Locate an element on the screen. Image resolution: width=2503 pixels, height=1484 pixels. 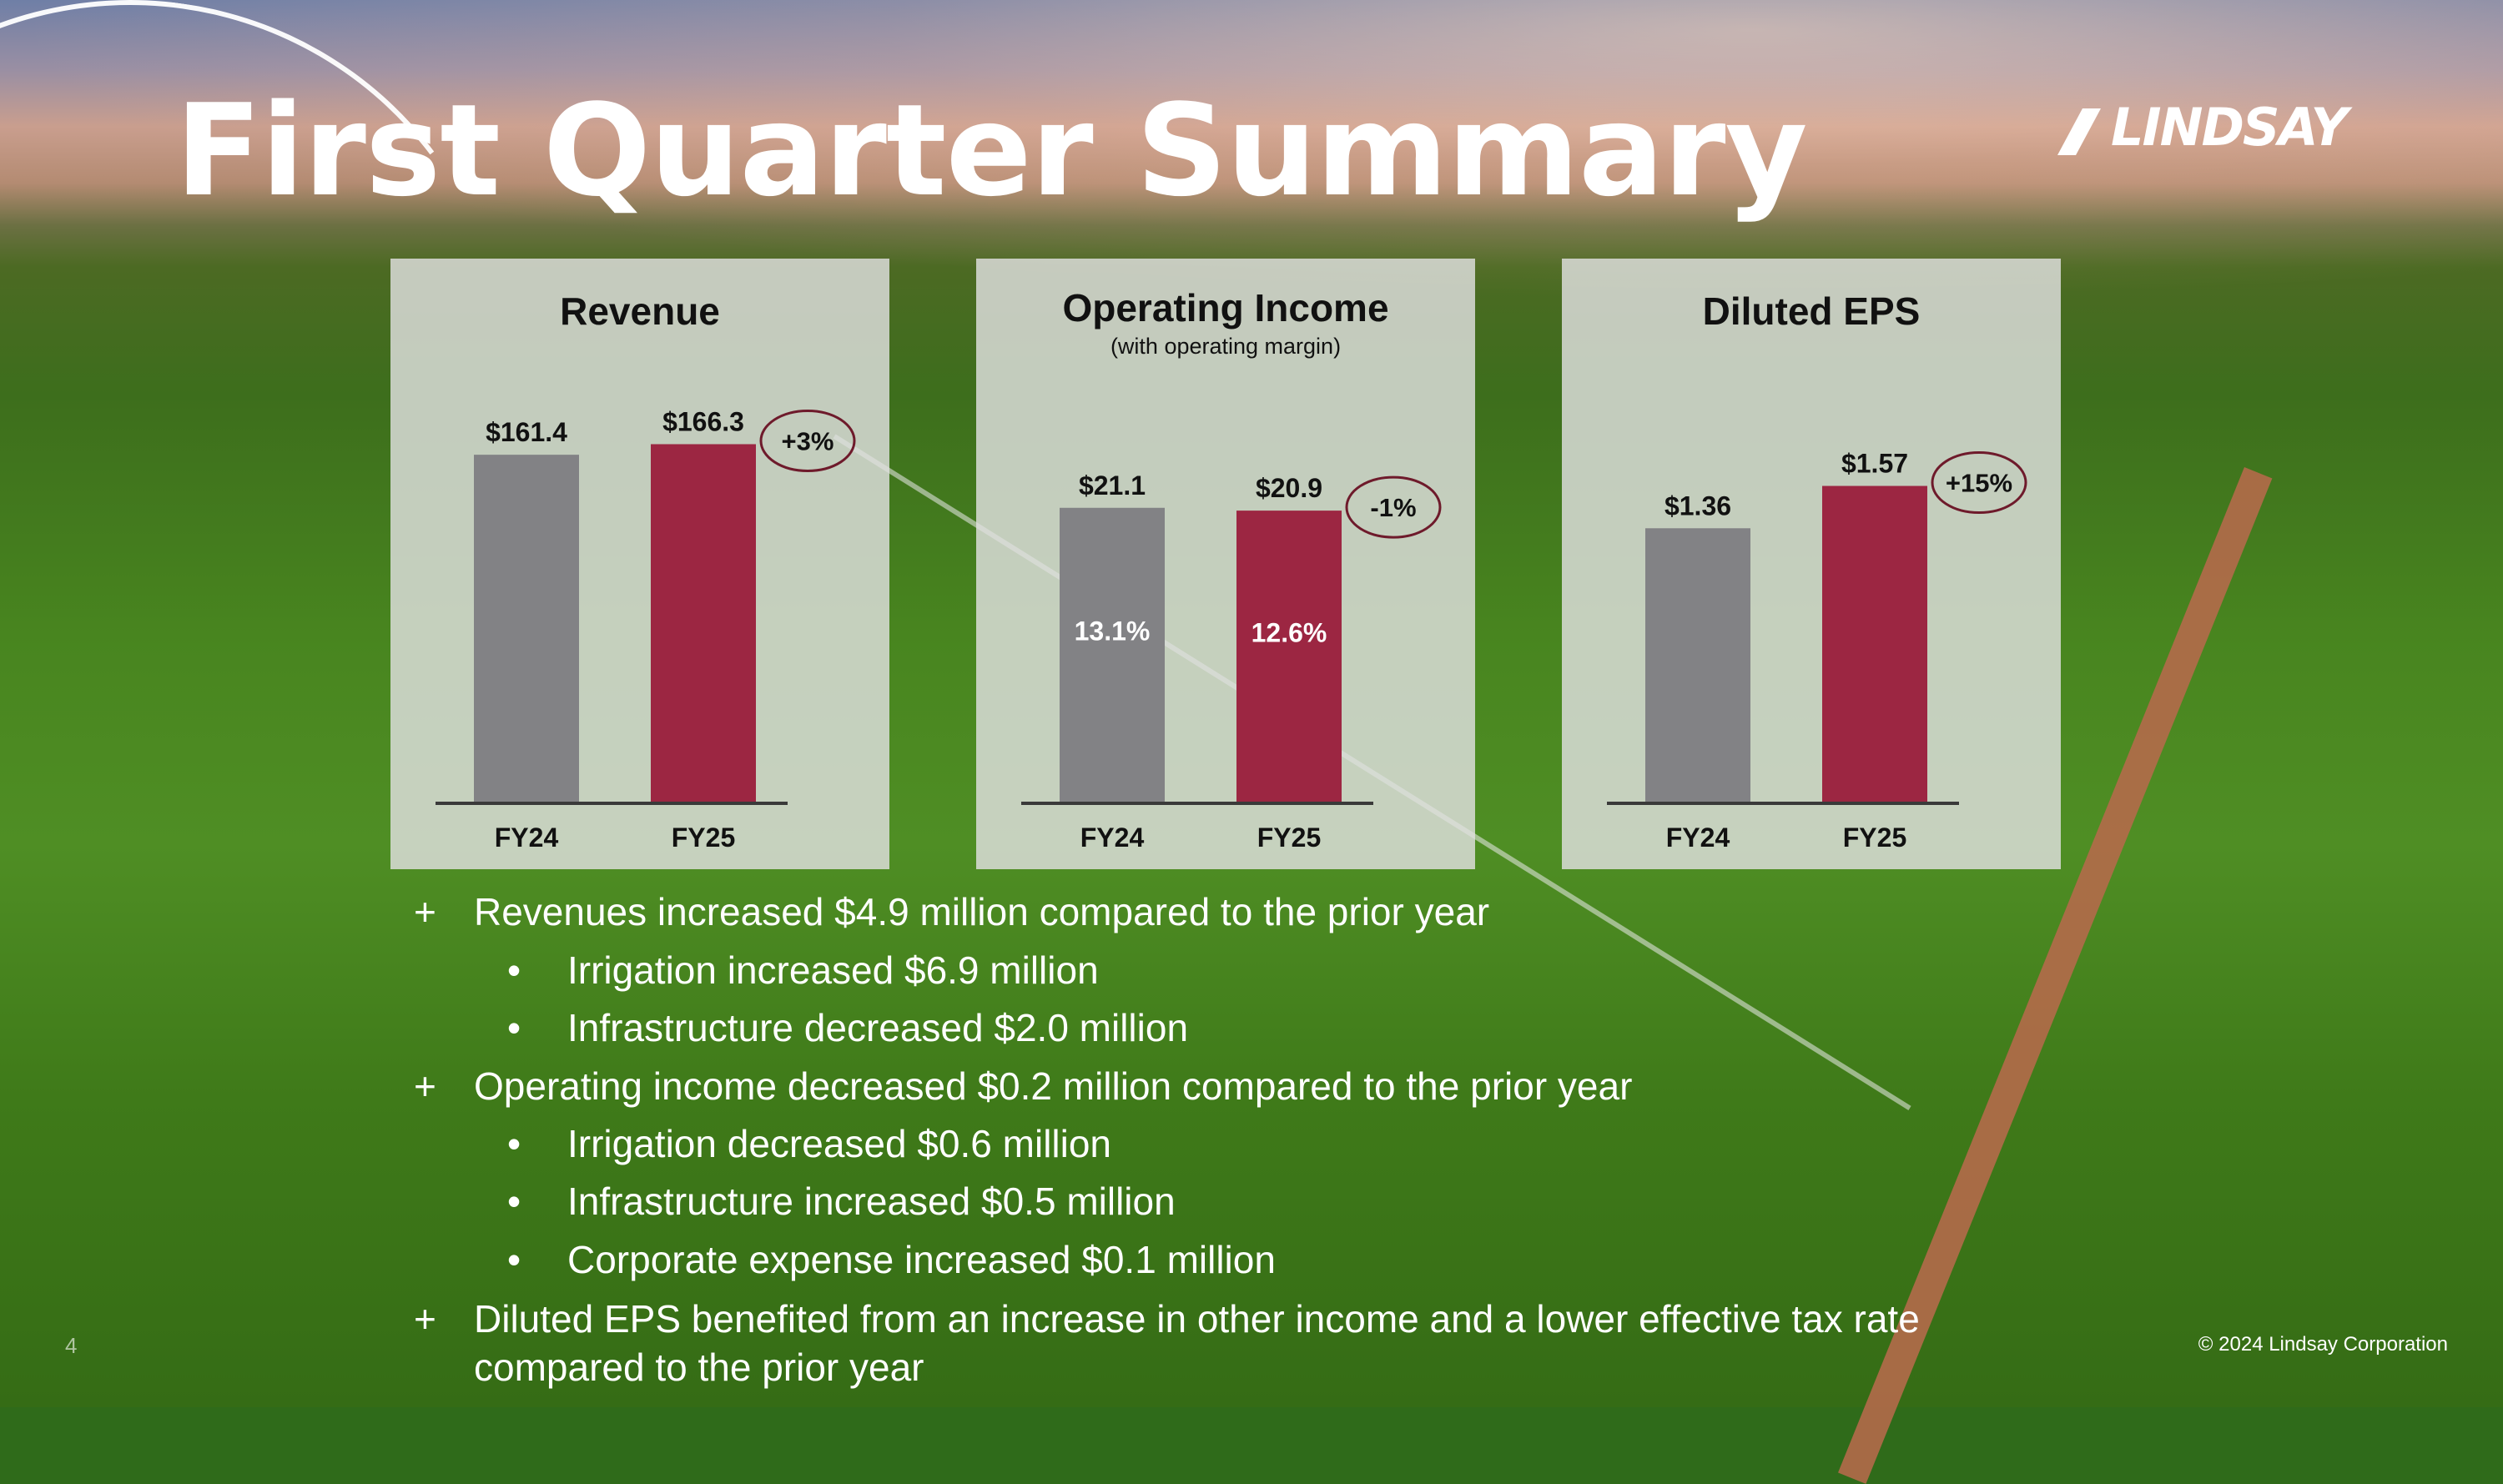
logo-mark-icon is located at coordinates (2079, 131).